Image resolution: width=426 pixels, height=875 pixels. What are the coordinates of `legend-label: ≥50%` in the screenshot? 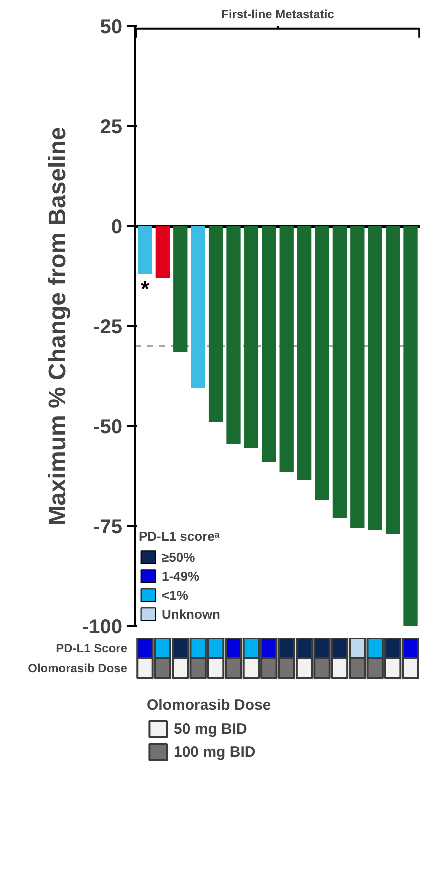 It's located at (179, 557).